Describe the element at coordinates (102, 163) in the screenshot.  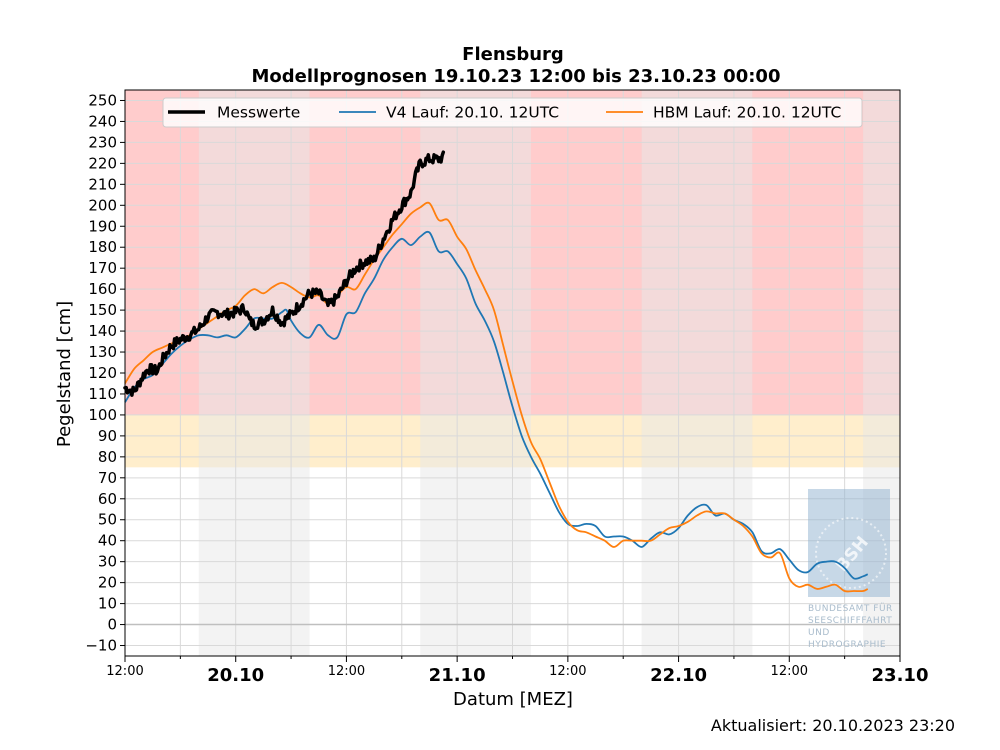
I see `y-tick-label-220: 220` at that location.